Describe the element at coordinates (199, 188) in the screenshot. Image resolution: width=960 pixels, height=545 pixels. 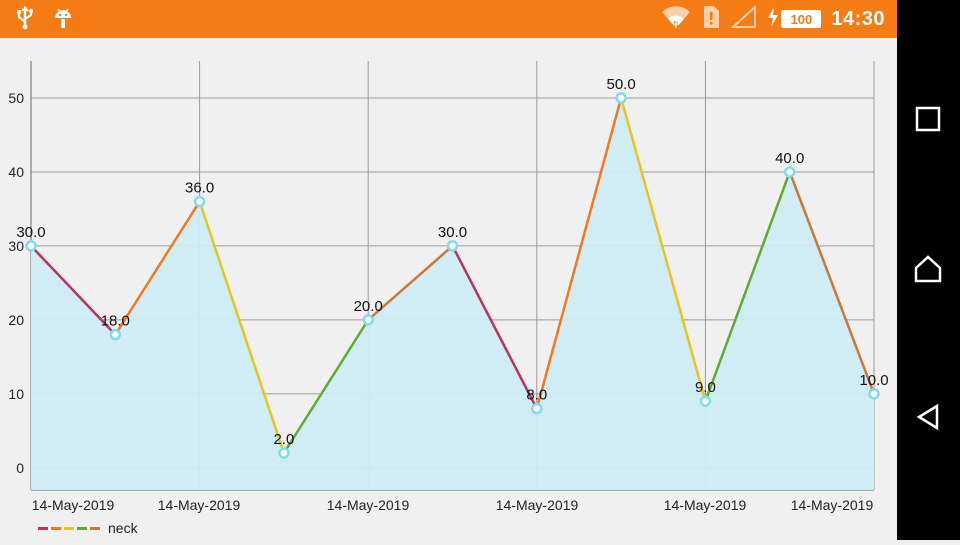
I see `data-label: 36.0` at that location.